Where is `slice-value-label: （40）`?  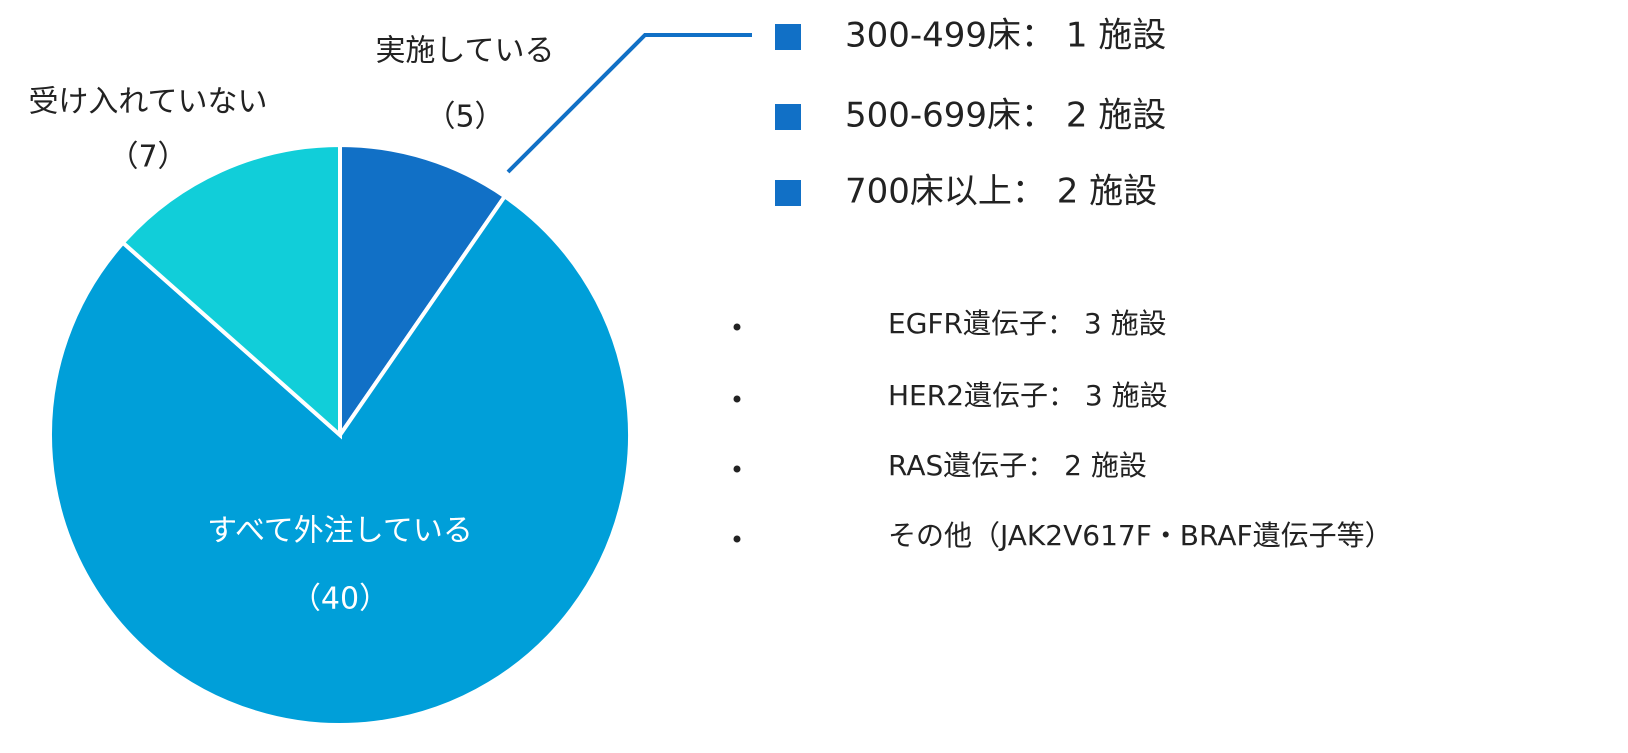 slice-value-label: （40） is located at coordinates (340, 599).